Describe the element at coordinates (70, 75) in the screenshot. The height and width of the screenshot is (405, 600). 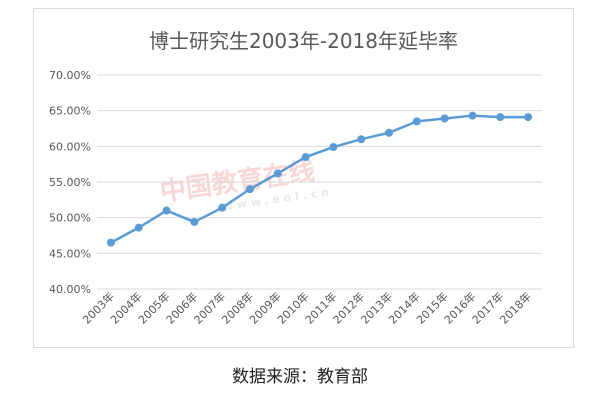
I see `y-tick-label: 70.00%` at that location.